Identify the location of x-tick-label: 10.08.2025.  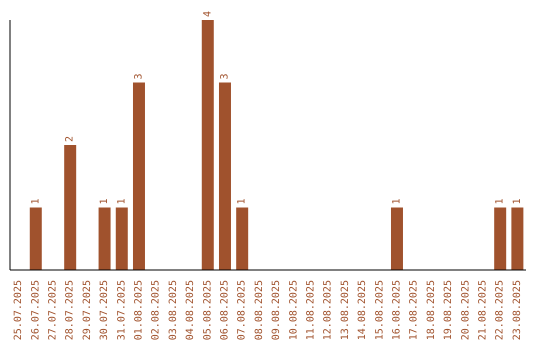
(294, 310).